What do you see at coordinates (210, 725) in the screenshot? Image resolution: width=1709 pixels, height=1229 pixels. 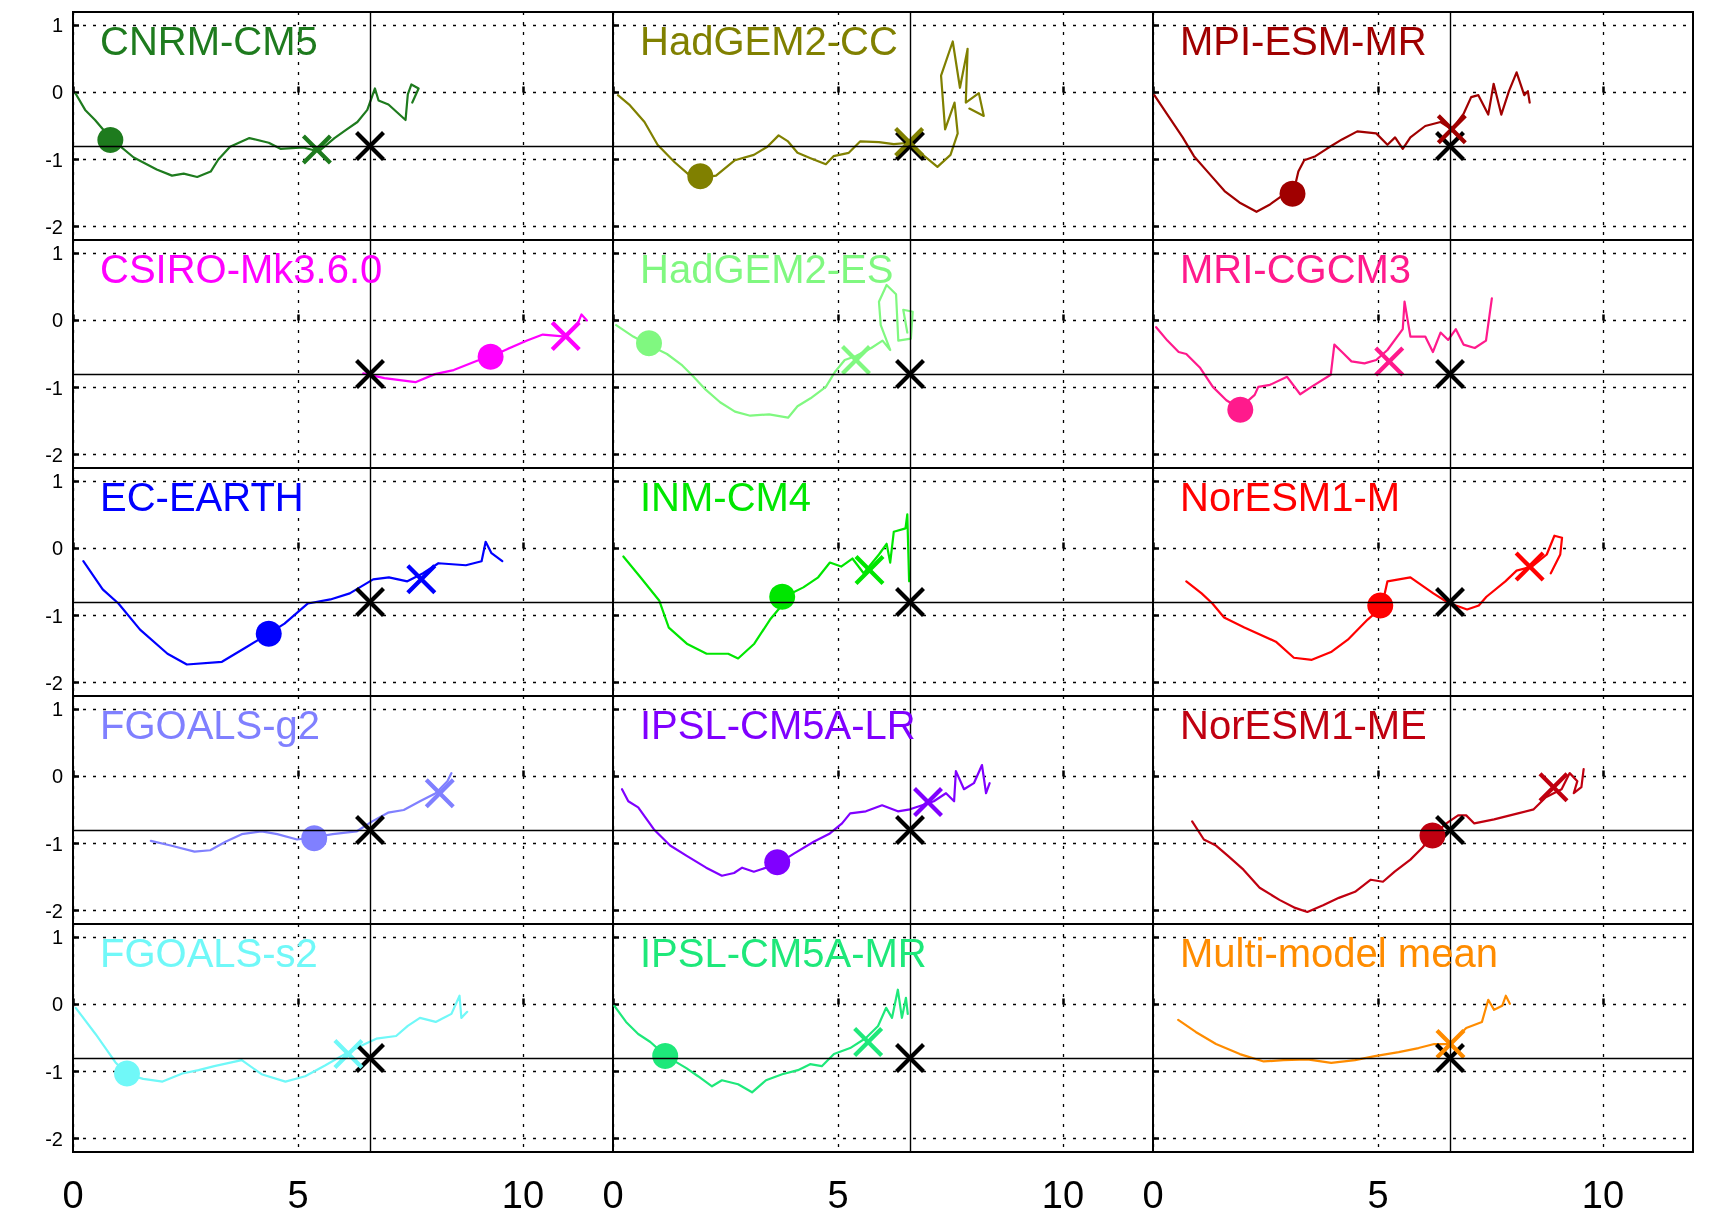 I see `chart-title: FGOALS-g2` at bounding box center [210, 725].